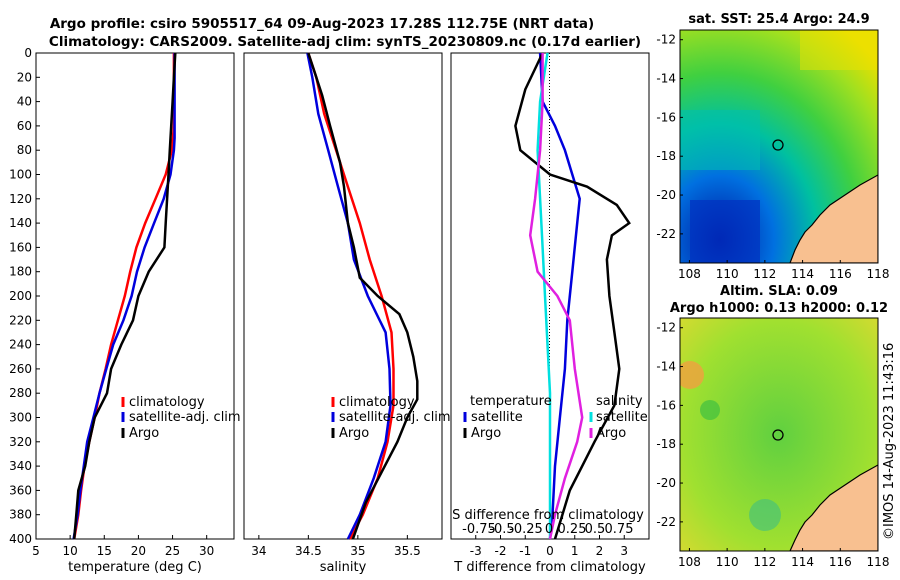 This screenshot has height=580, width=900. I want to click on sst-lat-tick-labels: -12 -14 -16 -18 -20 -22, so click(669, 137).